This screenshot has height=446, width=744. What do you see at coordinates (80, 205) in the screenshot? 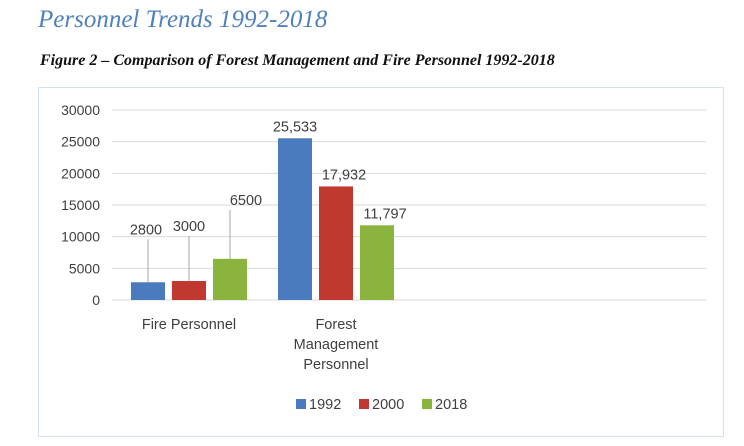
I see `y-tick-label: 15000` at bounding box center [80, 205].